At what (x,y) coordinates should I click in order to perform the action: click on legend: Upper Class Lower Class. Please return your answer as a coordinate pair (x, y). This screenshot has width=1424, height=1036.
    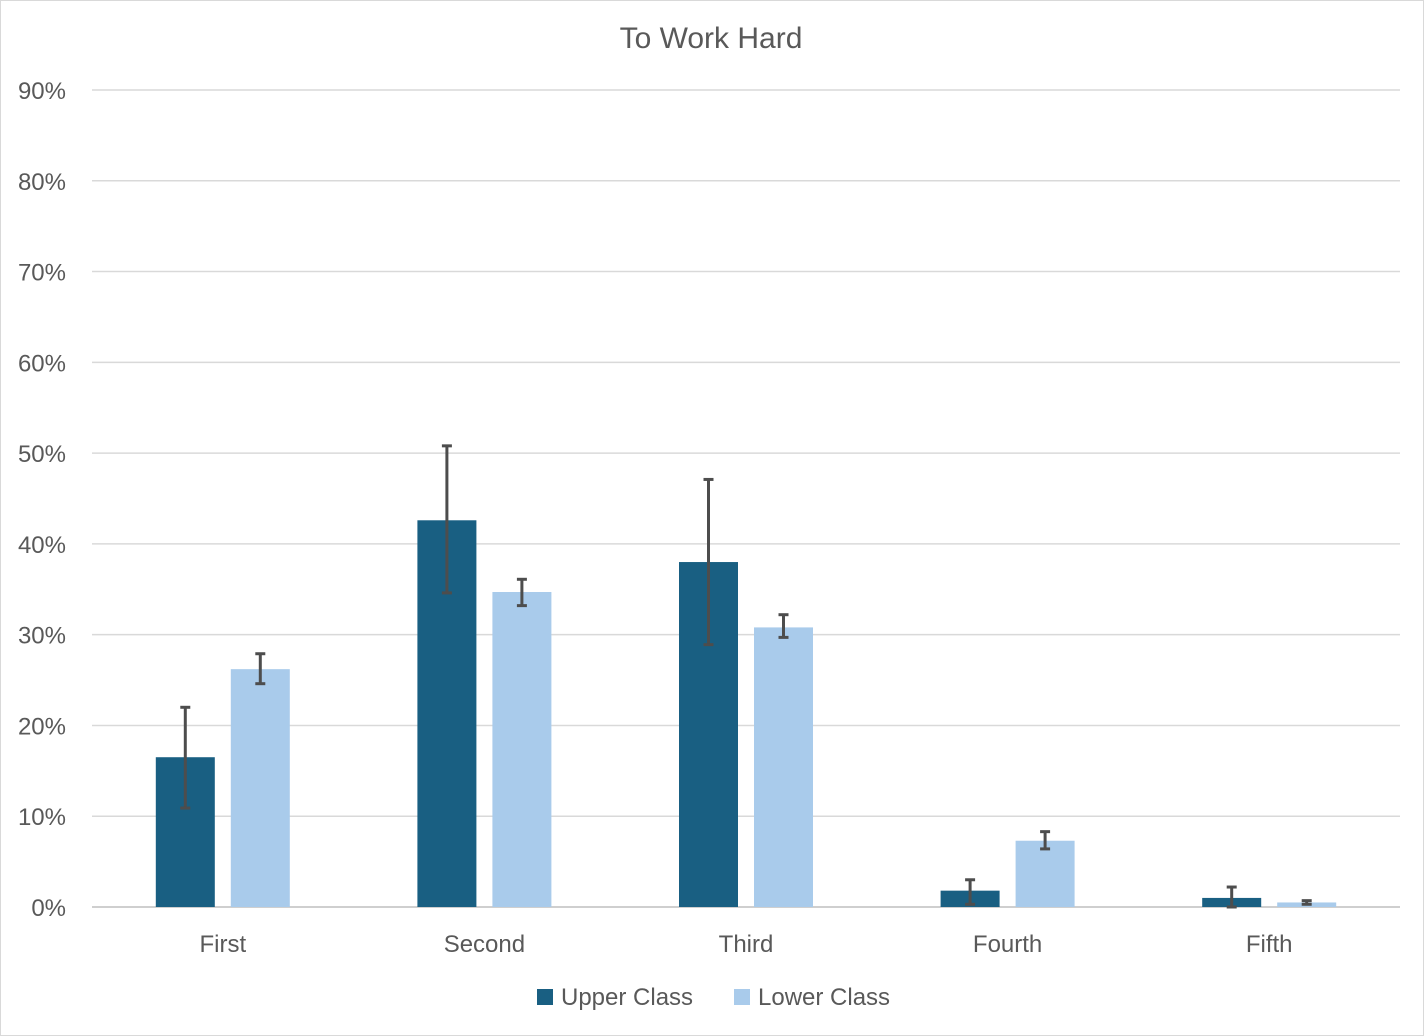
    Looking at the image, I should click on (713, 997).